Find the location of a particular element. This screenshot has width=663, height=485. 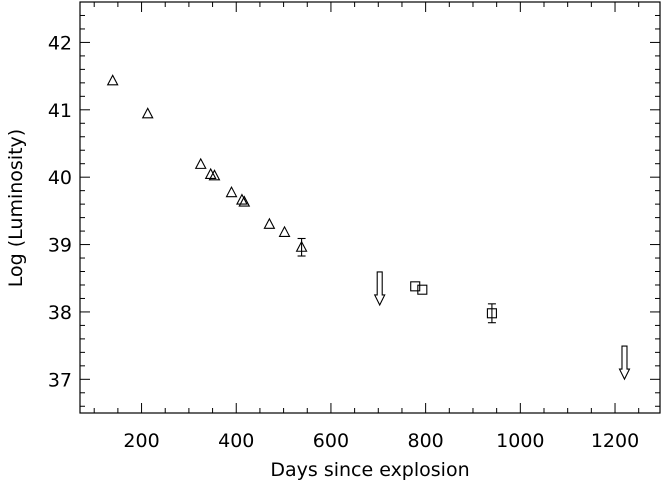

y-tick-label: 40 is located at coordinates (60, 178).